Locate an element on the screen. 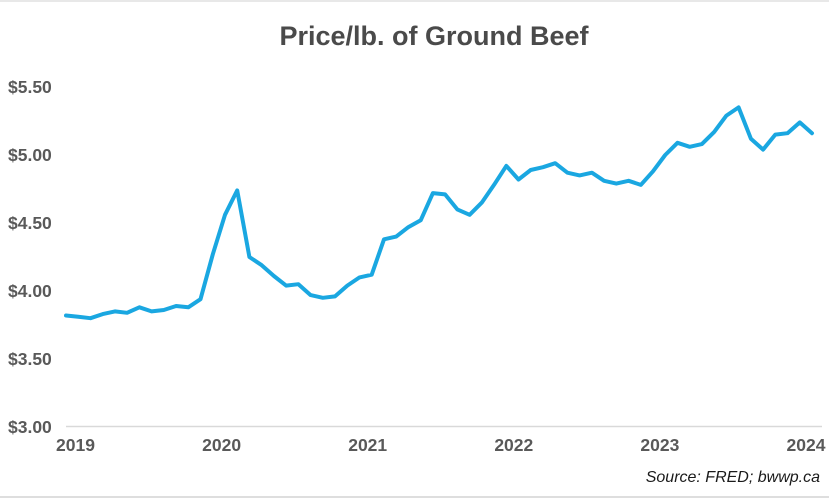  x-tick-label: 2021 is located at coordinates (368, 445).